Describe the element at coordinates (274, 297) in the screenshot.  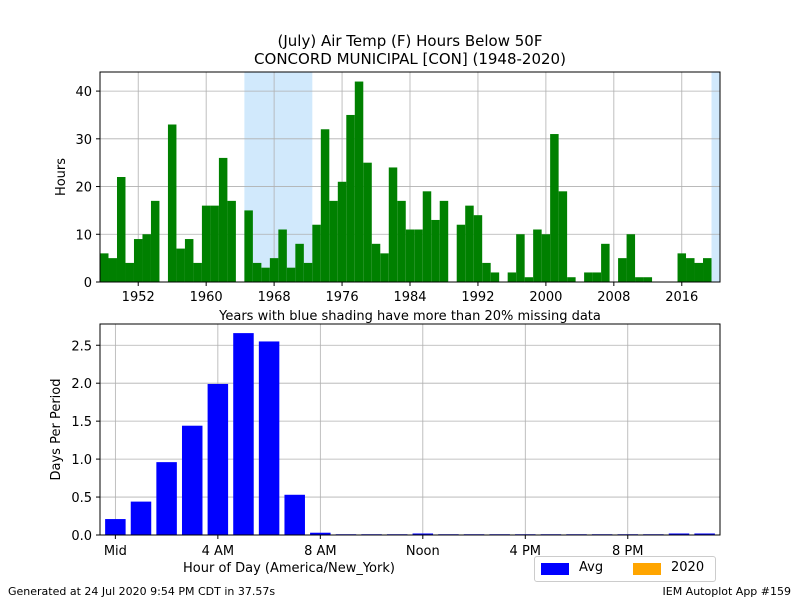
I see `x-tick-label: 1968` at that location.